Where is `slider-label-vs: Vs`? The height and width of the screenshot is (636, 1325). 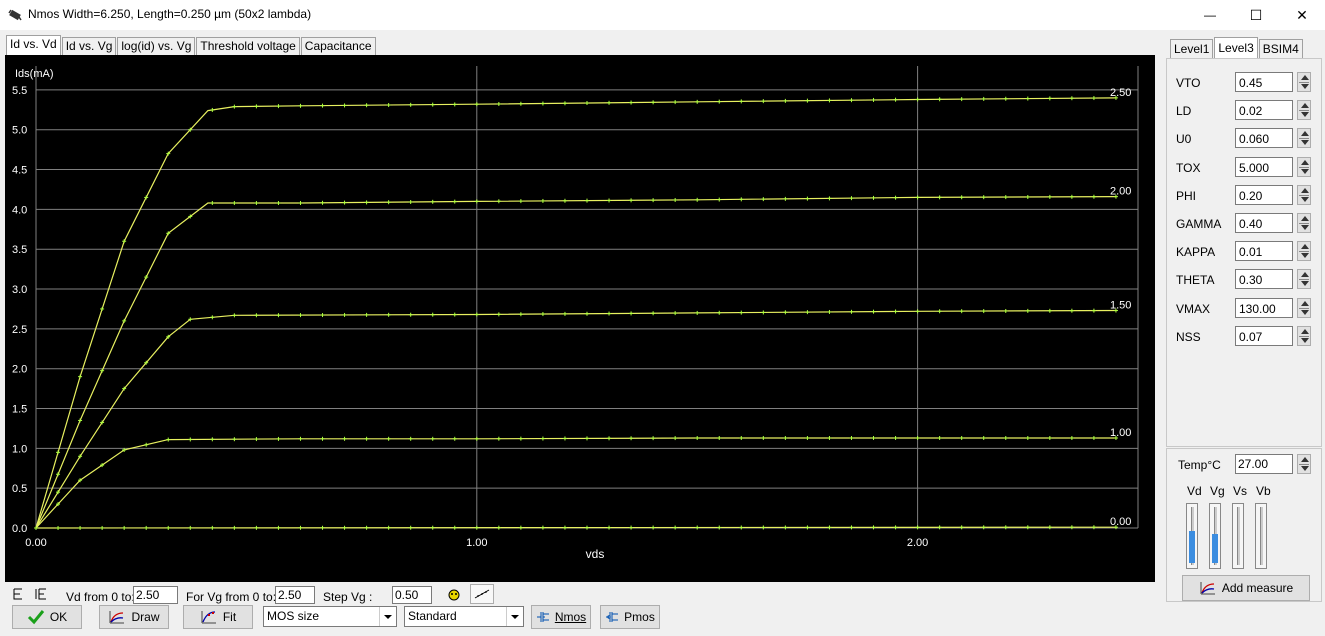
slider-label-vs: Vs is located at coordinates (1240, 491).